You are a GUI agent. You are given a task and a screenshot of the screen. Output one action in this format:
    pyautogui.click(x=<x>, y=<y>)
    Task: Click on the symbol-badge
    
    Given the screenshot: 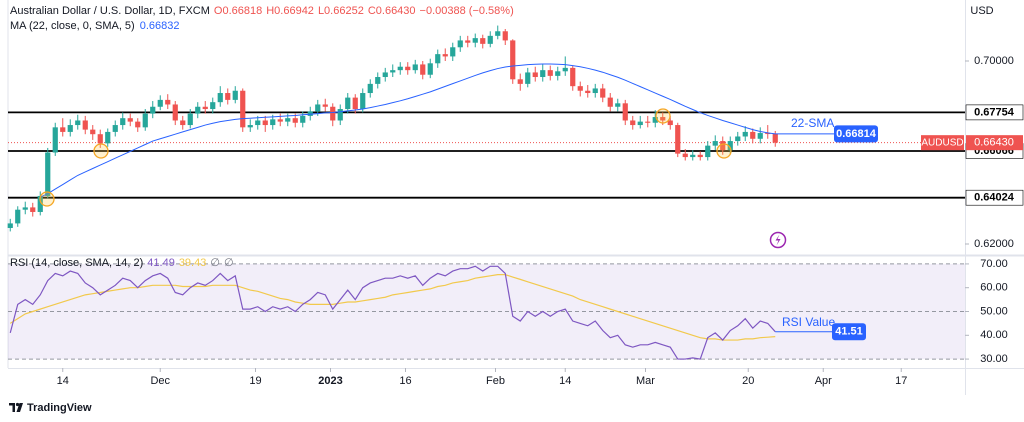 What is the action you would take?
    pyautogui.click(x=942, y=143)
    